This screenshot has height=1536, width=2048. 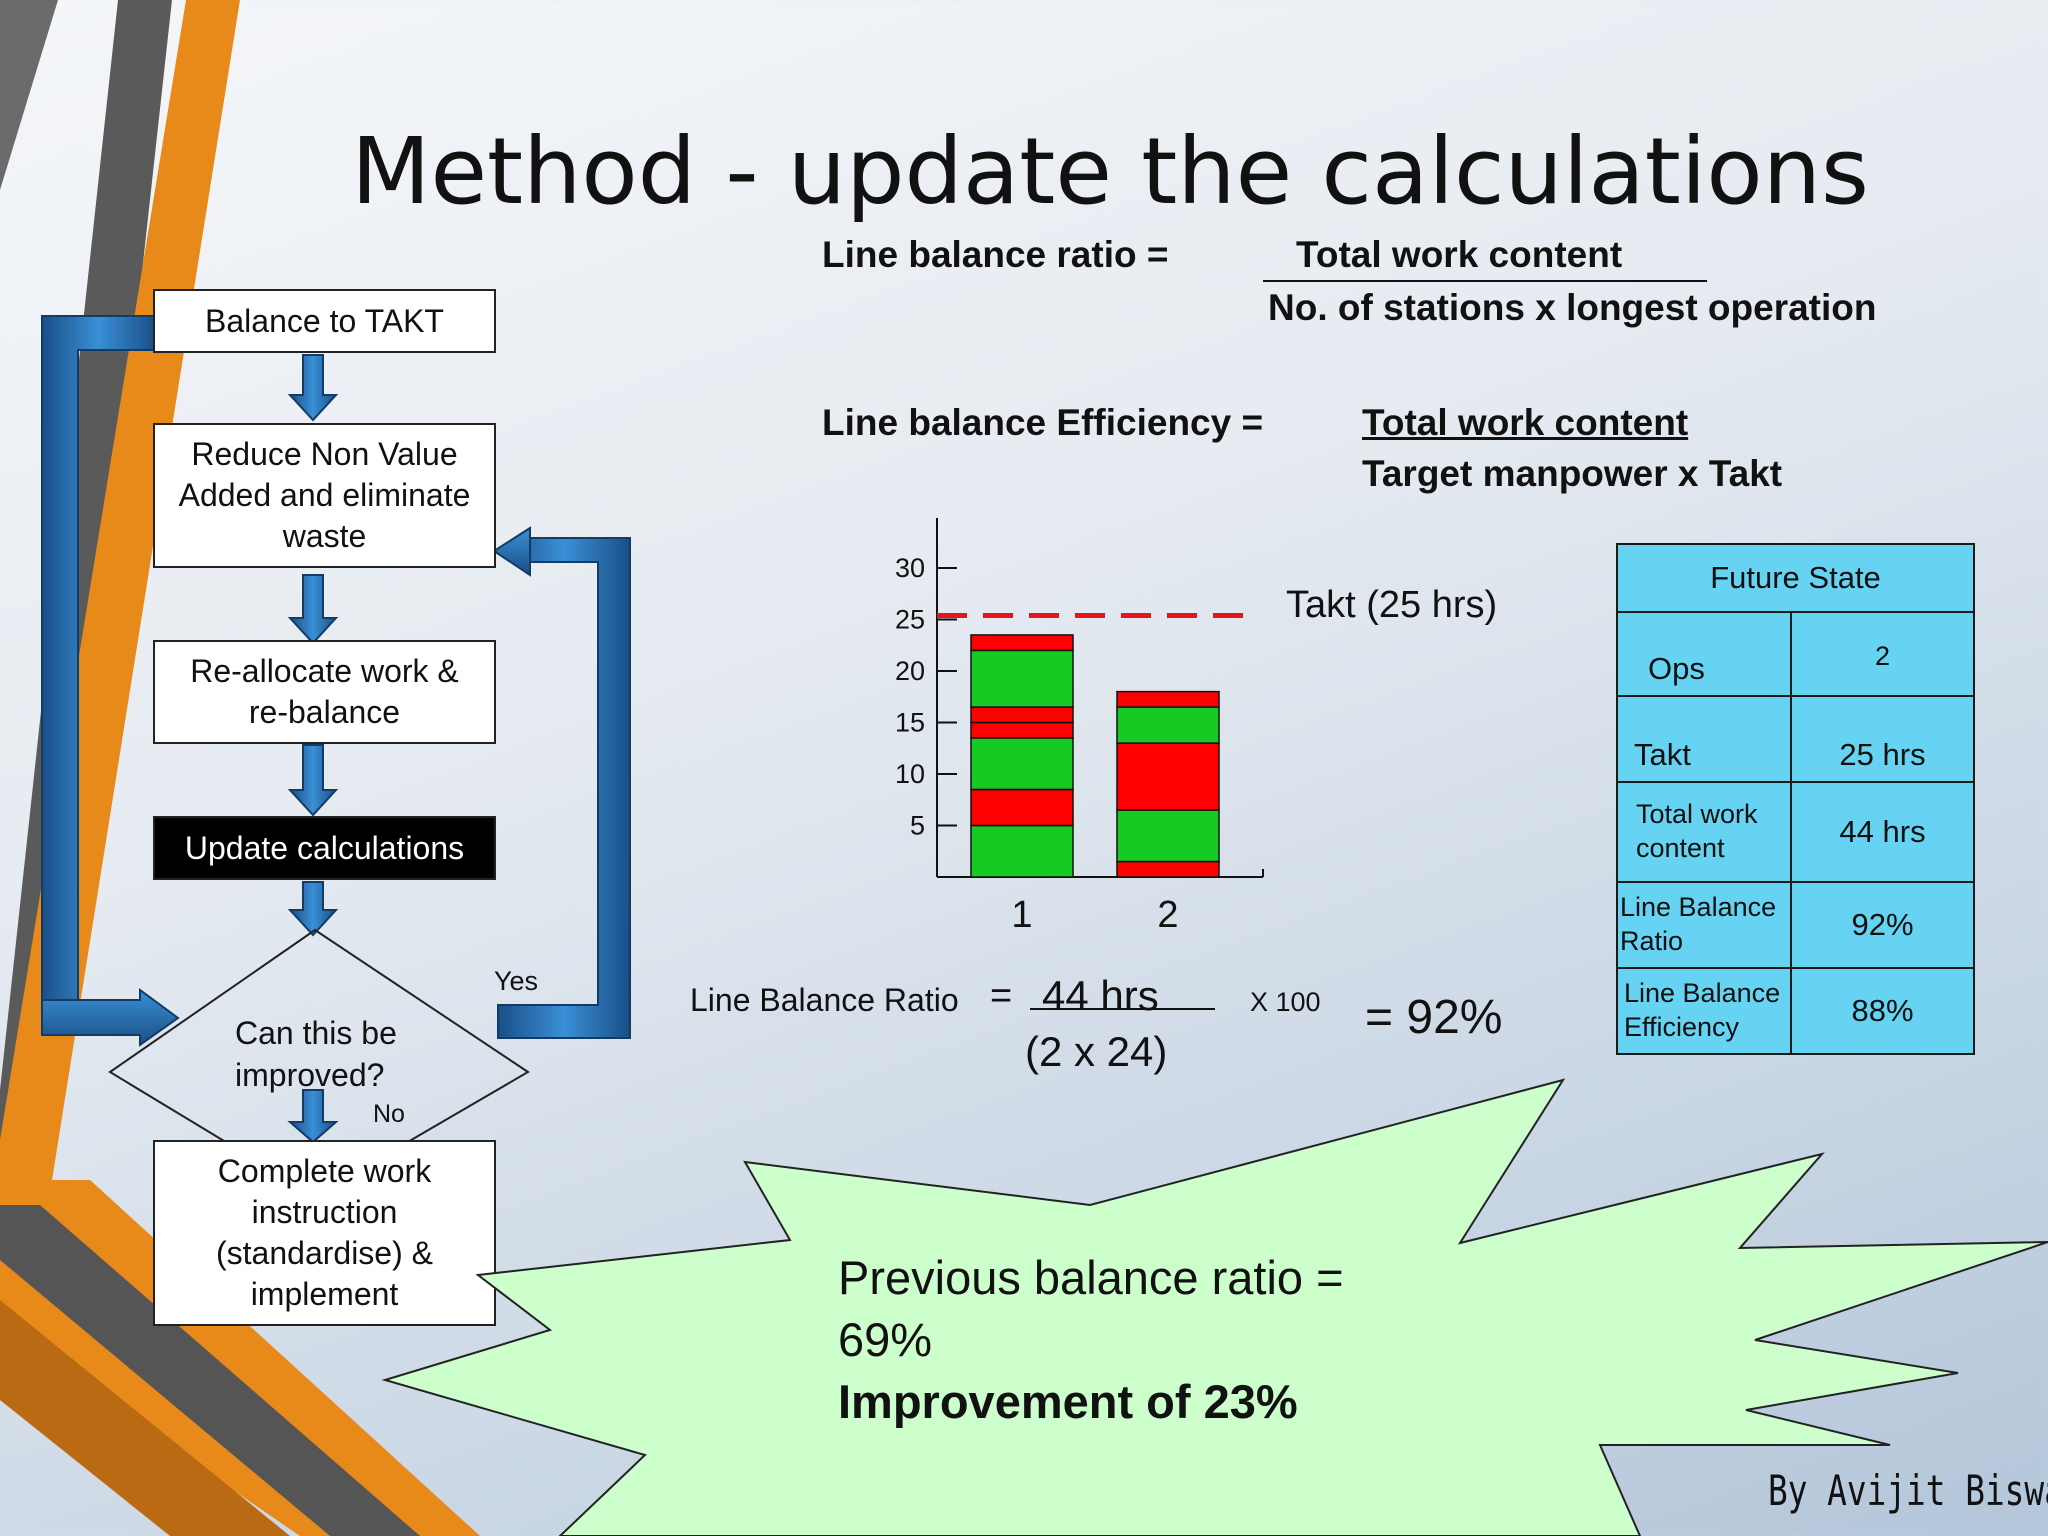 I want to click on ratio-numerator: Total work content, so click(x=1459, y=254).